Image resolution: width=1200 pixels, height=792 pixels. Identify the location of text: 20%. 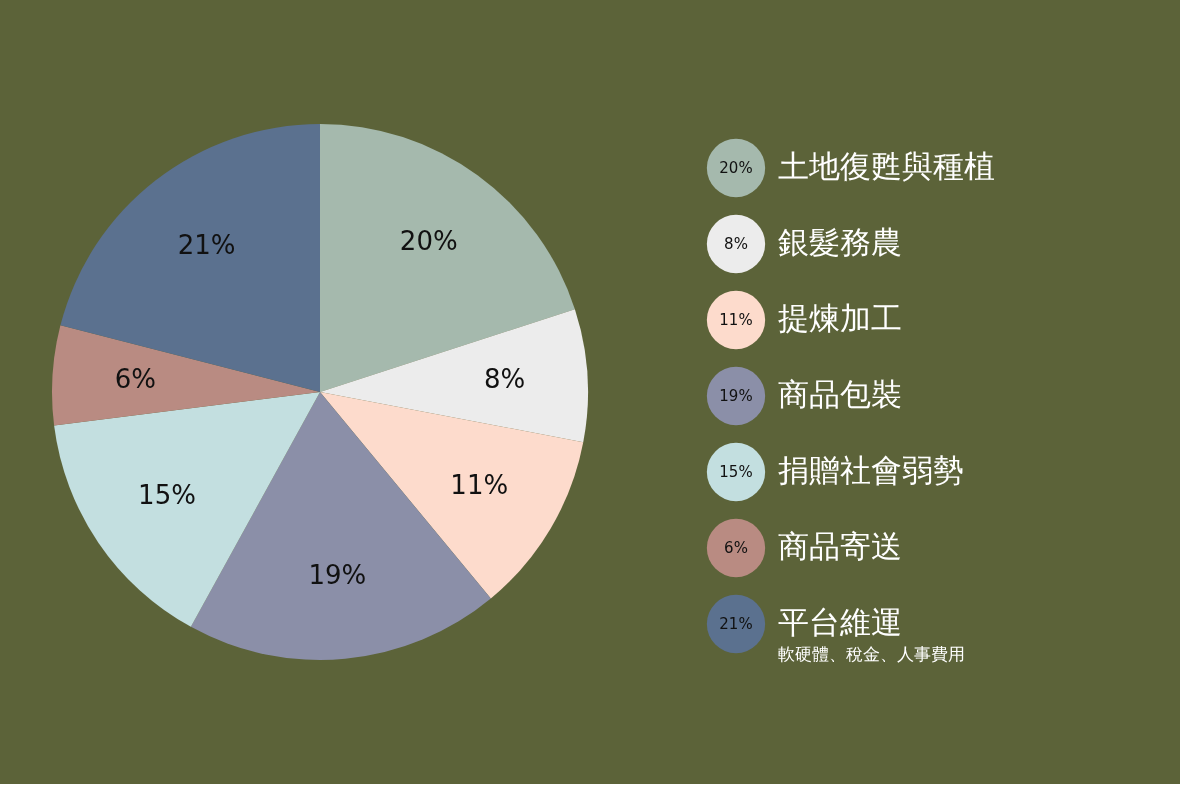
(736, 168).